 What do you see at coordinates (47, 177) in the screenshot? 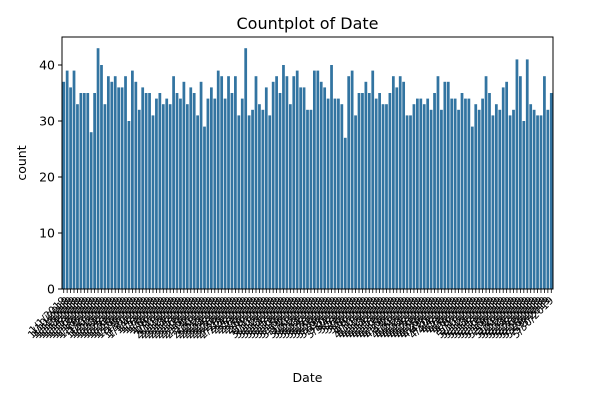
I see `y-tick-label: 20` at bounding box center [47, 177].